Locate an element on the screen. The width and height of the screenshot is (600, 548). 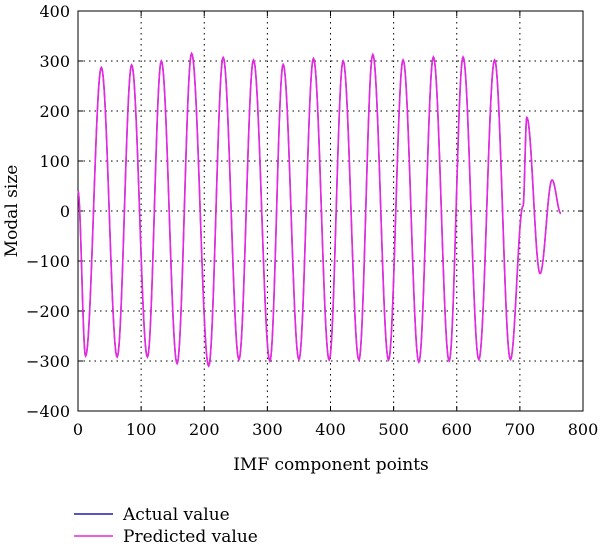
x-tick-label: 400 is located at coordinates (330, 429).